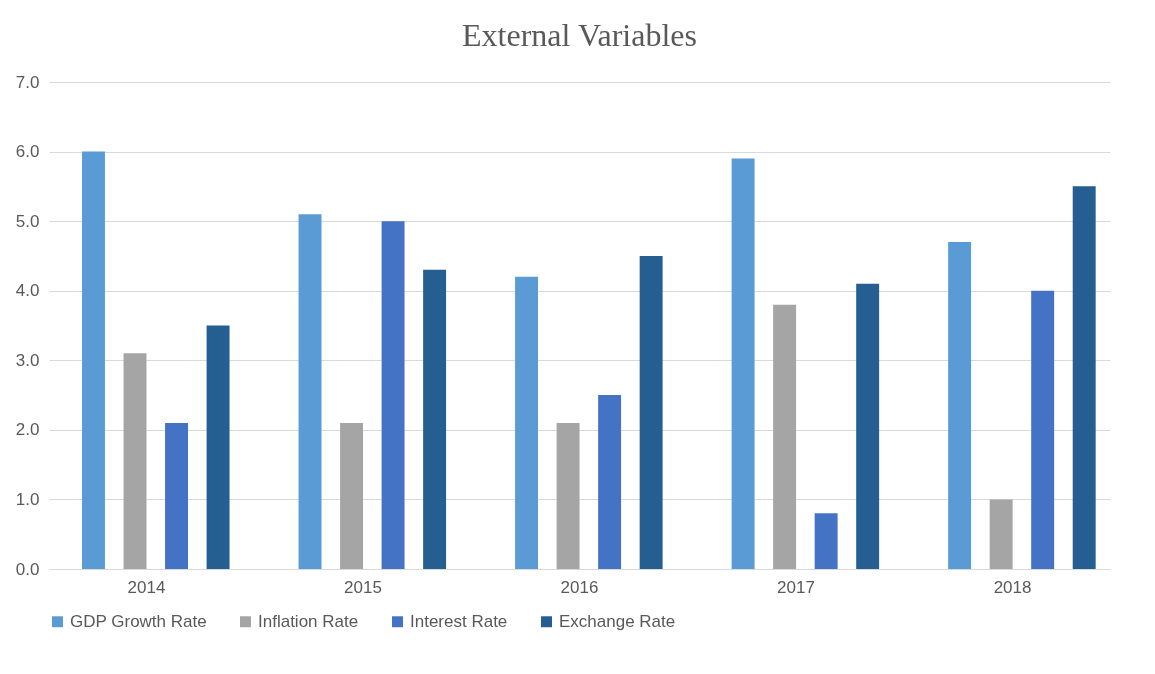 The image size is (1155, 674). What do you see at coordinates (146, 587) in the screenshot?
I see `x-tick-label: 2014` at bounding box center [146, 587].